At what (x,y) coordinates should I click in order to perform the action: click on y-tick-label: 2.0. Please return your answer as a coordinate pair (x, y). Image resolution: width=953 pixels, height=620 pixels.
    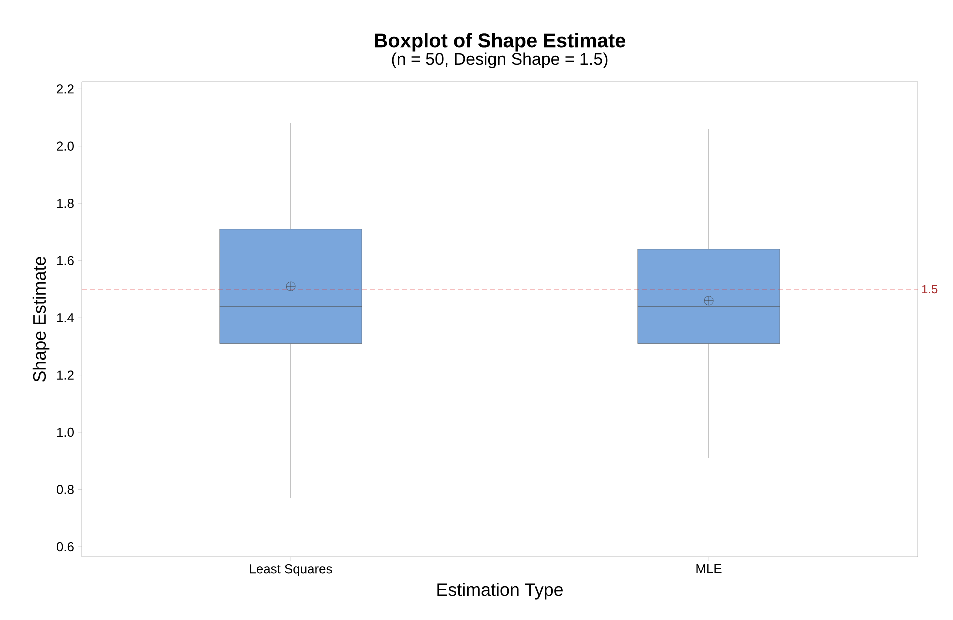
    Looking at the image, I should click on (65, 146).